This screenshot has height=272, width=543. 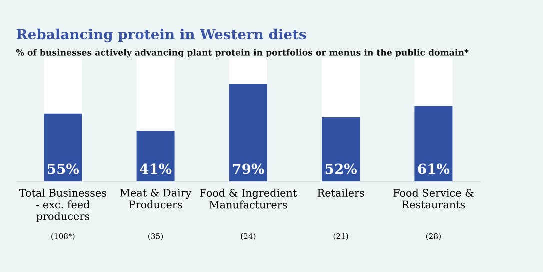 What do you see at coordinates (249, 198) in the screenshot?
I see `x-tick-label: Food & Ingredient Manufacturers` at bounding box center [249, 198].